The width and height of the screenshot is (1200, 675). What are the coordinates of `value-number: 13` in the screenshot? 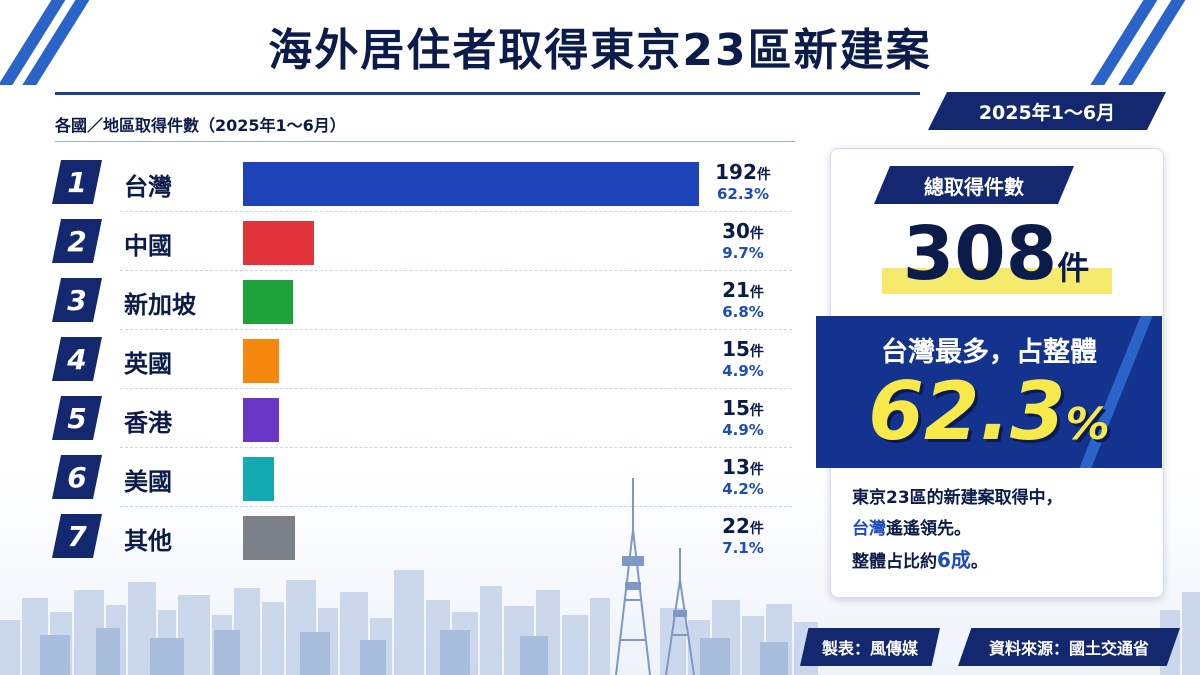 It's located at (736, 467).